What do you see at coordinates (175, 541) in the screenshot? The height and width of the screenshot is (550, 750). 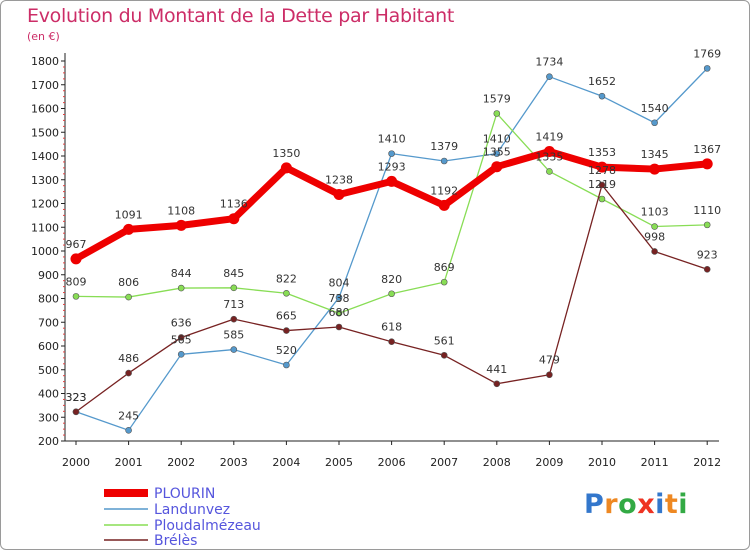 I see `legend-label: Brélès` at bounding box center [175, 541].